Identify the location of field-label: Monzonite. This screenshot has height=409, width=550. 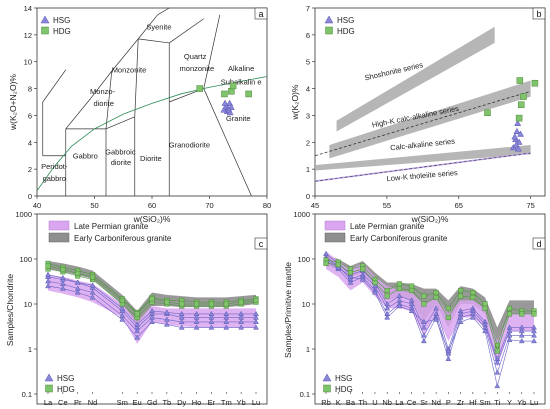
(129, 69).